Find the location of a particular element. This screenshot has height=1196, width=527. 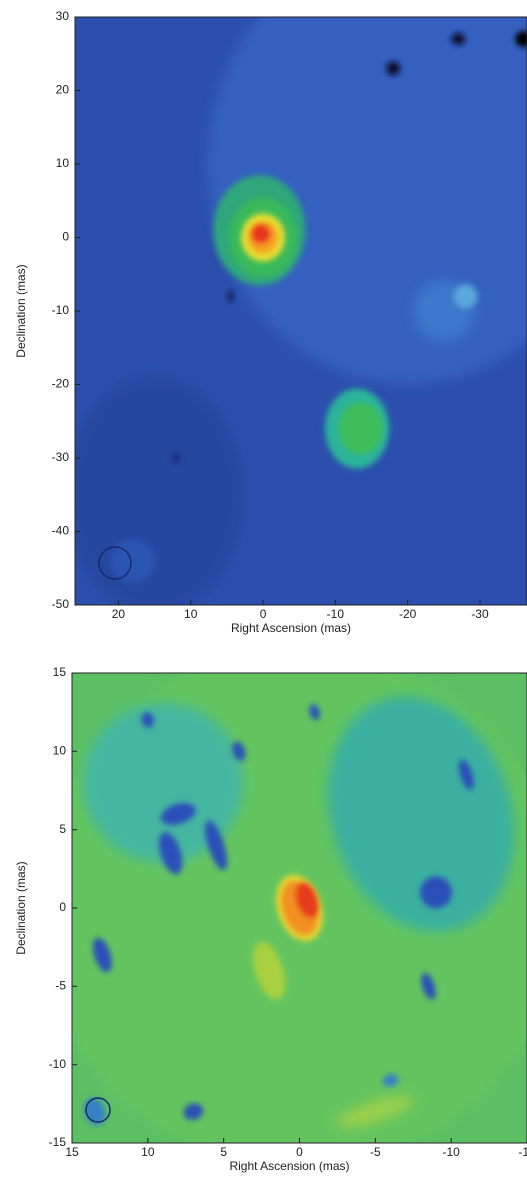

y-tick-label: -15 is located at coordinates (58, 1142).